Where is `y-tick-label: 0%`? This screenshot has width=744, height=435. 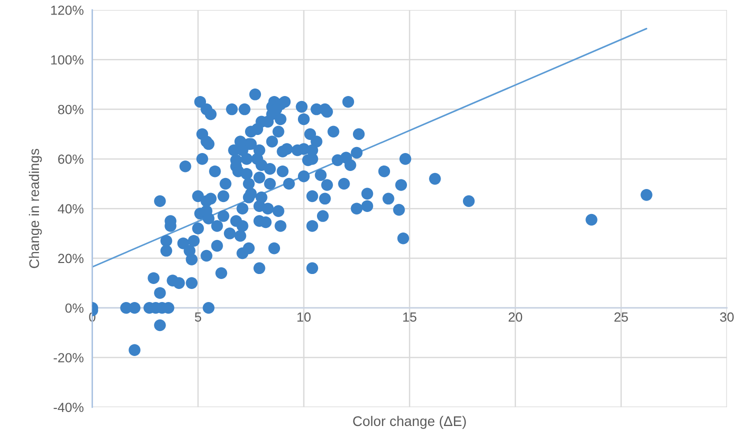 y-tick-label: 0% is located at coordinates (74, 308).